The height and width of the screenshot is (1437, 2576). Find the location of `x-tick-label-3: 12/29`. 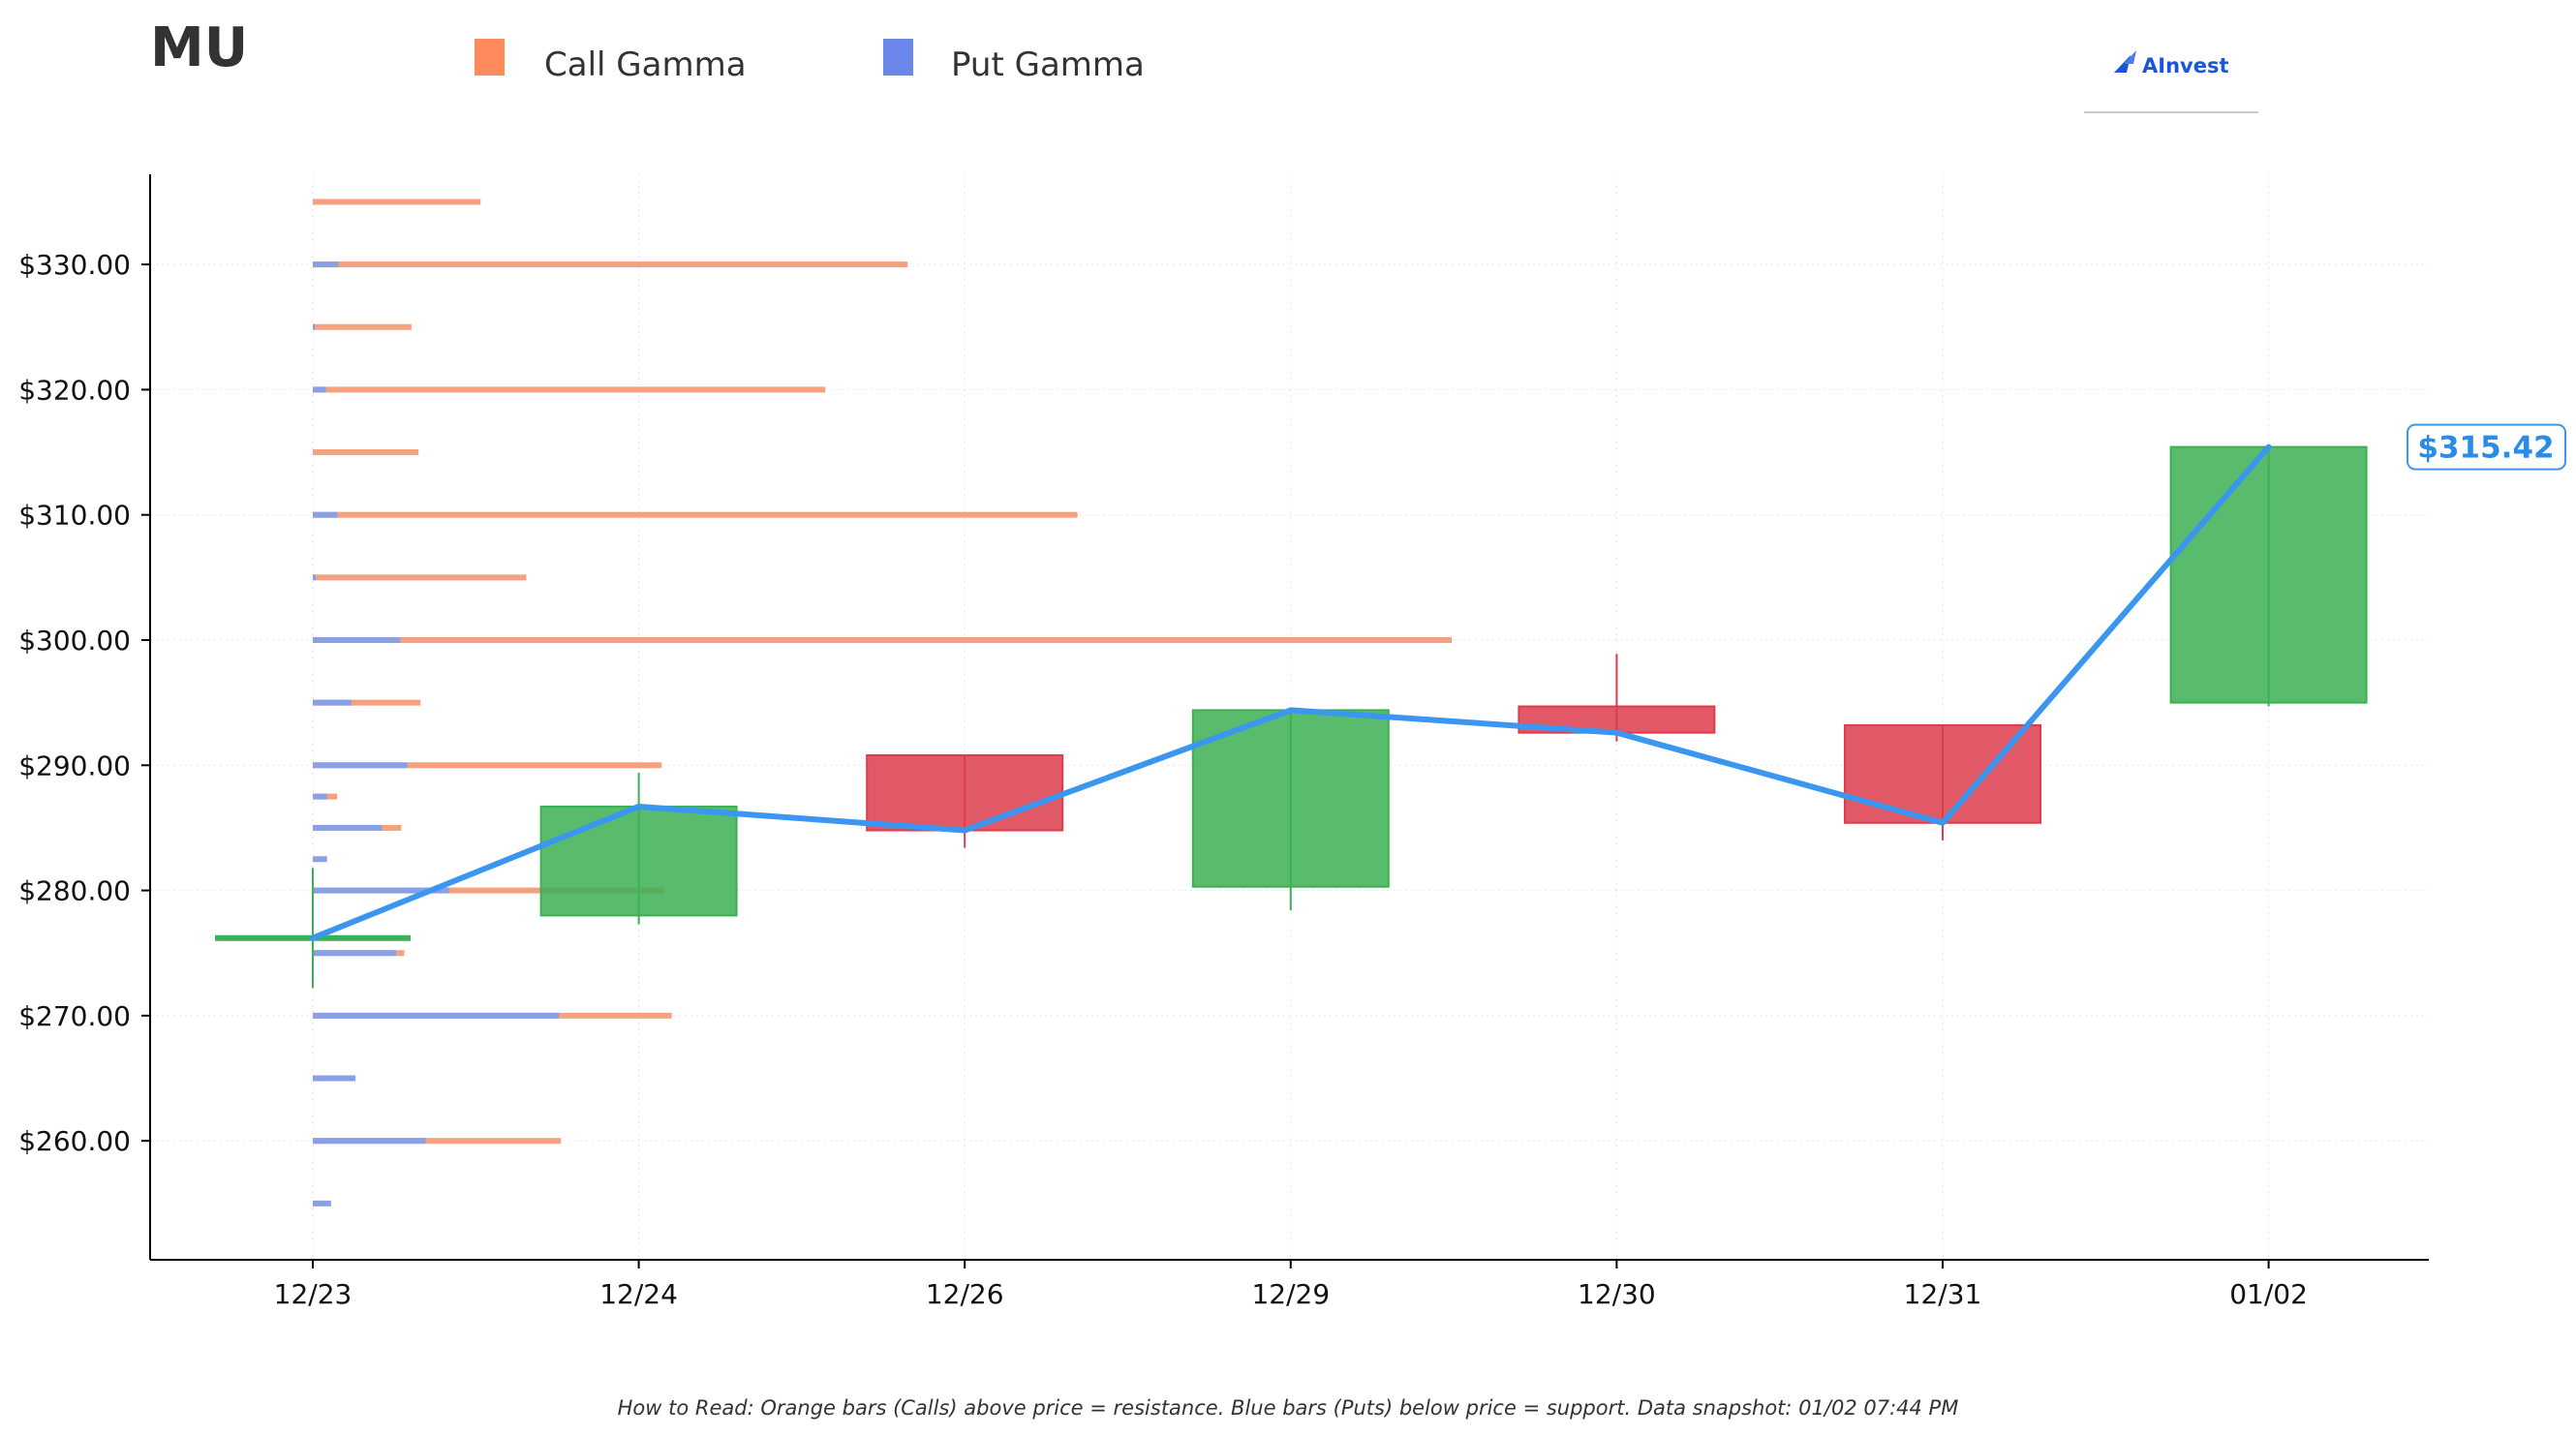

x-tick-label-3: 12/29 is located at coordinates (1290, 1294).